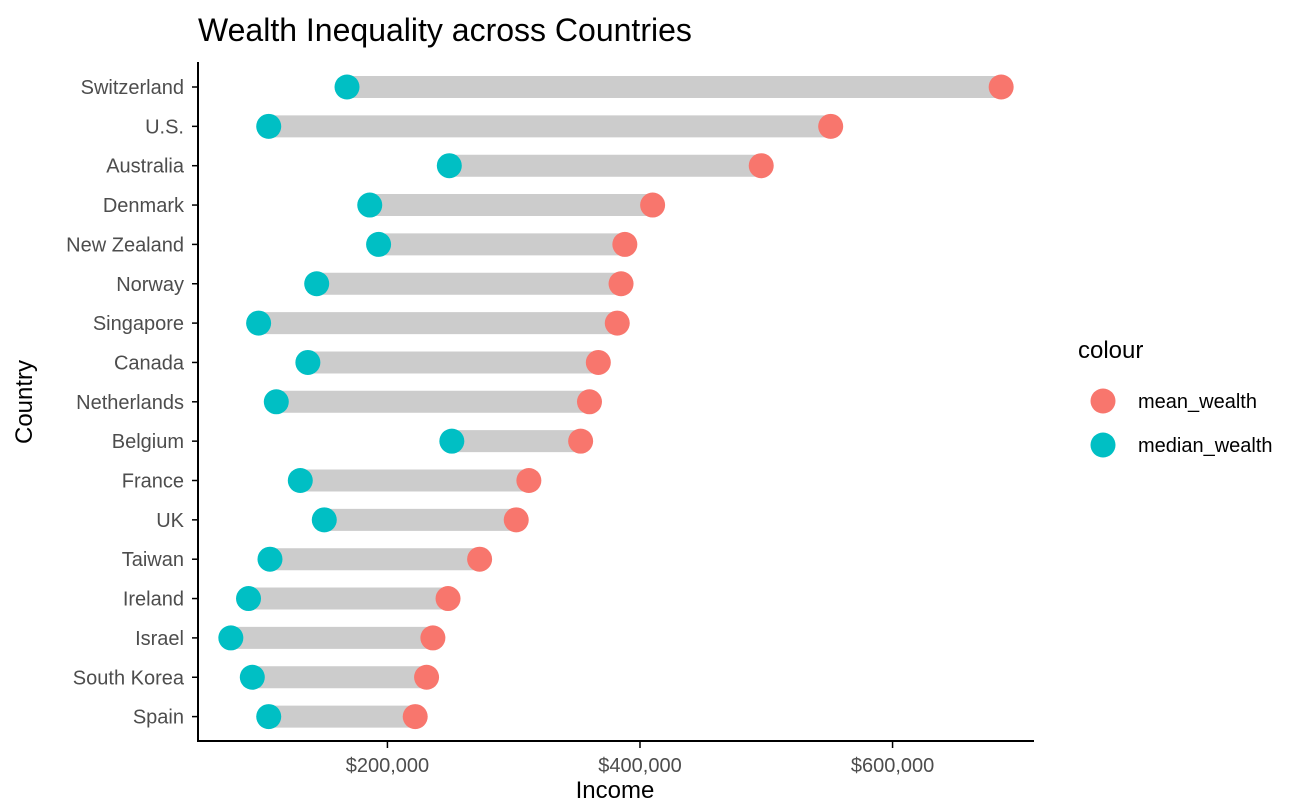 This screenshot has width=1307, height=802. Describe the element at coordinates (892, 766) in the screenshot. I see `x-tick-label: $600,000` at that location.